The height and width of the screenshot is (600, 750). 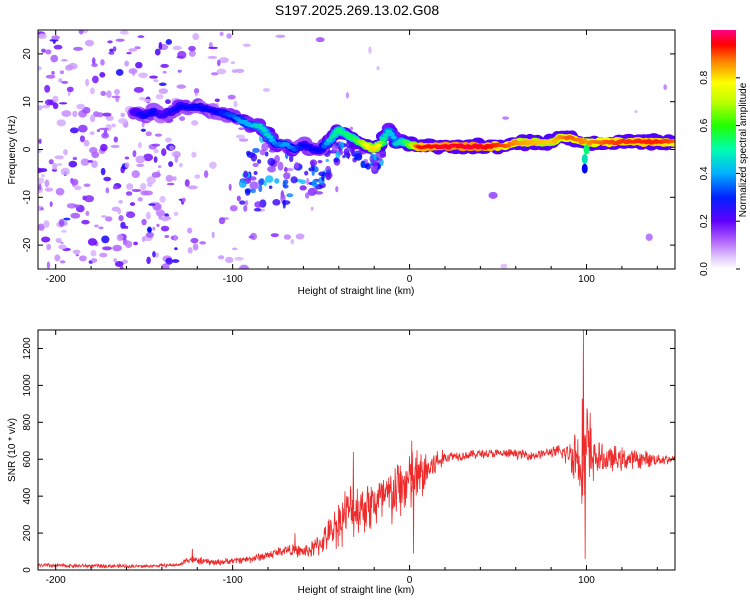 What do you see at coordinates (586, 580) in the screenshot?
I see `snr-x-tick-label: 100` at bounding box center [586, 580].